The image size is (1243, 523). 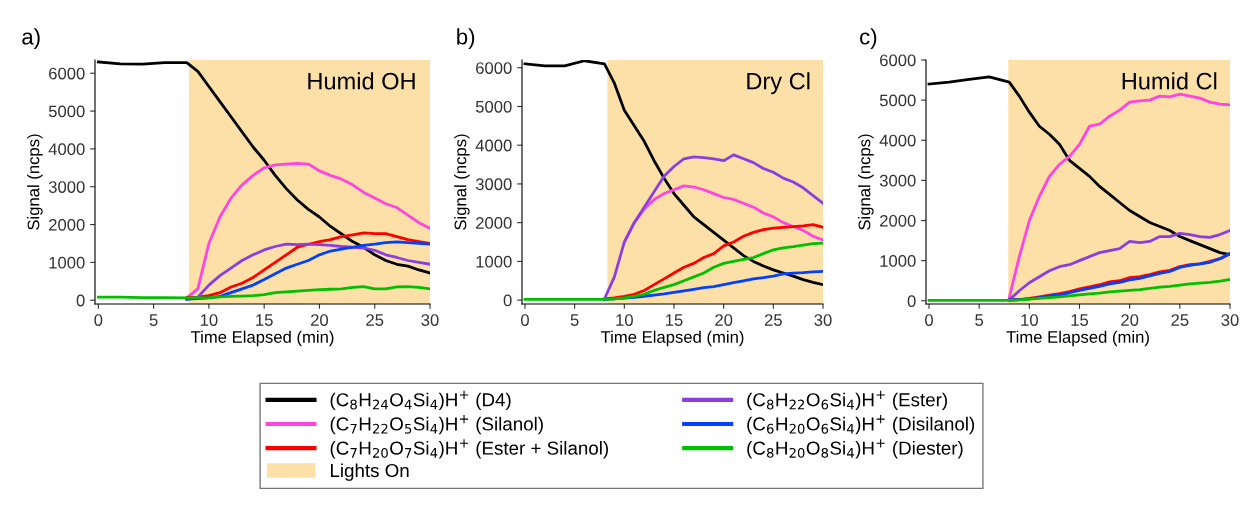 I want to click on text: (C$_{8}$H$_{20}$O$_{8}$Si$_{4}$)H$^{+}$ (Diester), so click(x=855, y=449).